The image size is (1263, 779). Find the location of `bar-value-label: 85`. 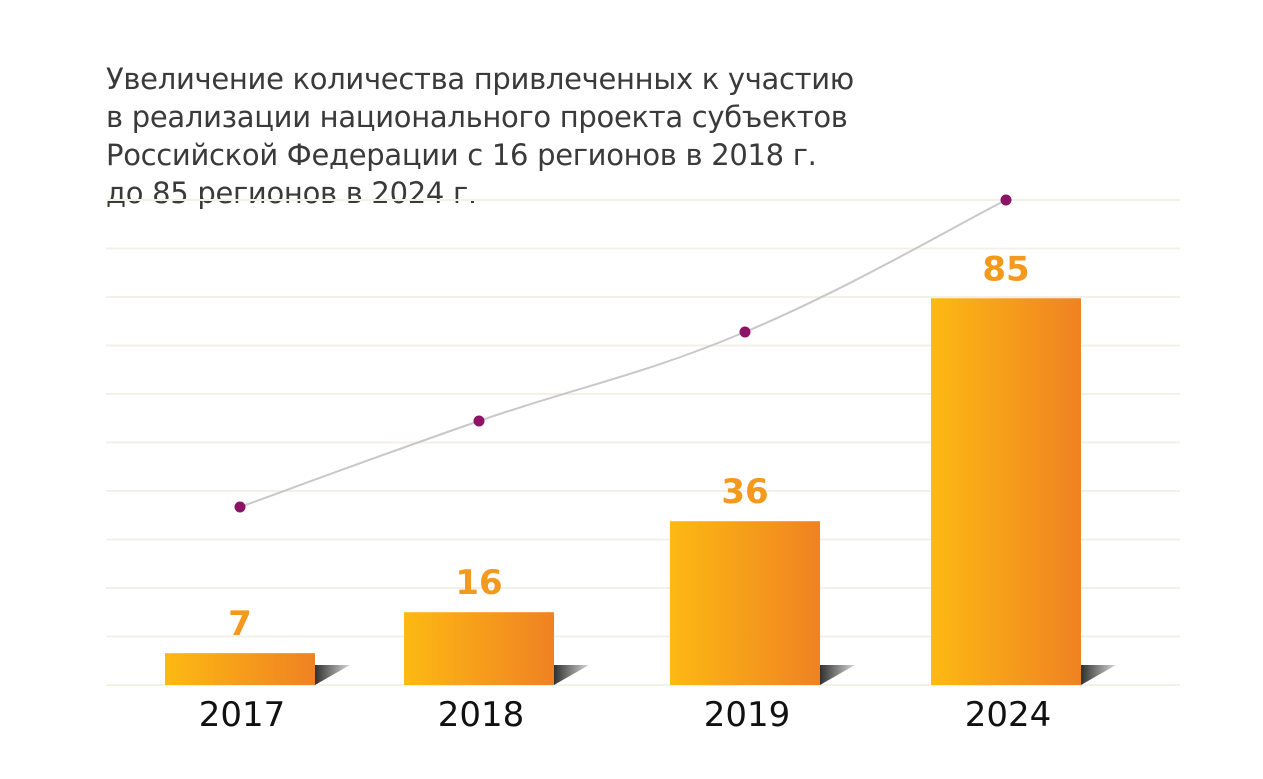

bar-value-label: 85 is located at coordinates (1005, 269).